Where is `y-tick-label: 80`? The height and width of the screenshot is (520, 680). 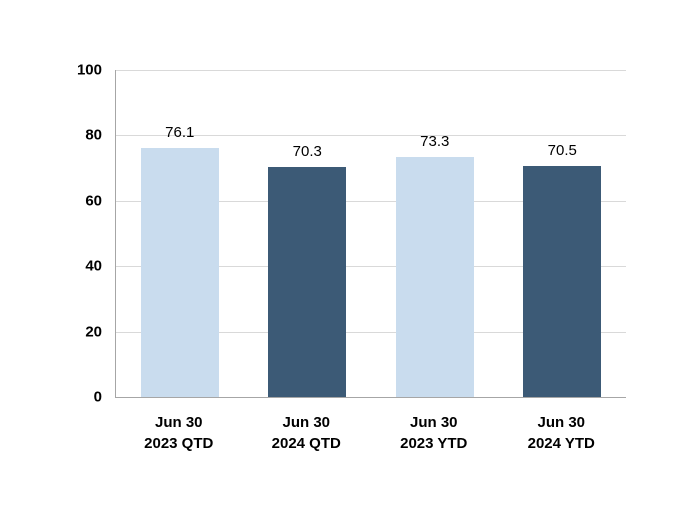
y-tick-label: 80 is located at coordinates (93, 135).